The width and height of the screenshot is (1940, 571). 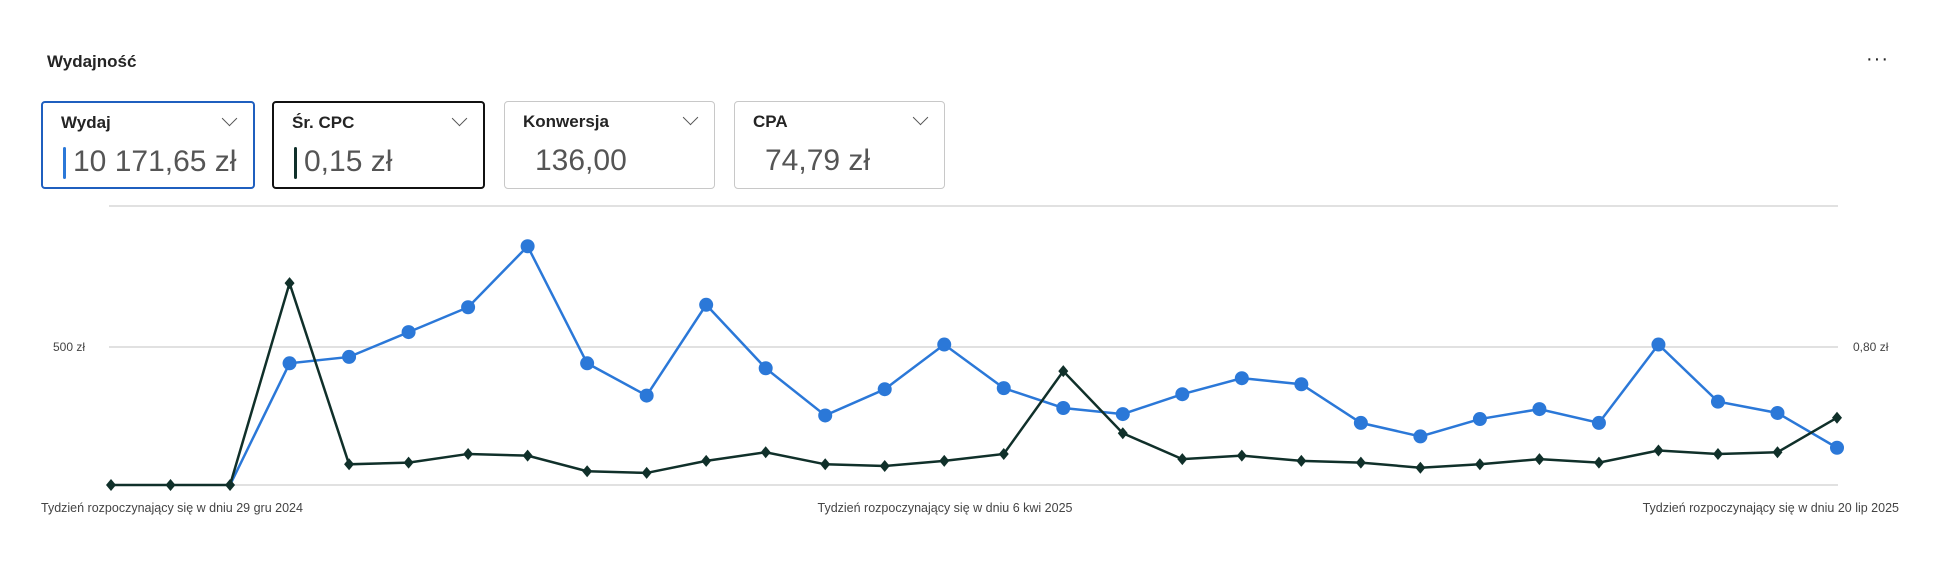 I want to click on metric-card-sr-cpc: Śr. CPC 0,15 zł, so click(x=378, y=145).